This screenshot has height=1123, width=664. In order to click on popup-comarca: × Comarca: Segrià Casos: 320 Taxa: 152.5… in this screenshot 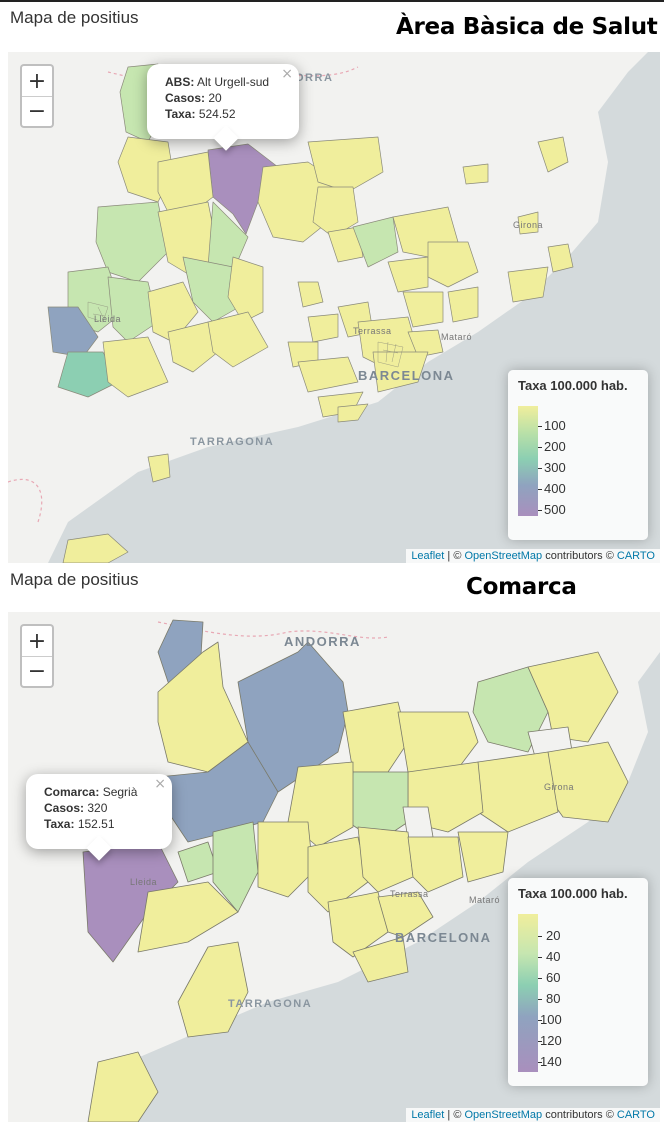, I will do `click(99, 817)`.